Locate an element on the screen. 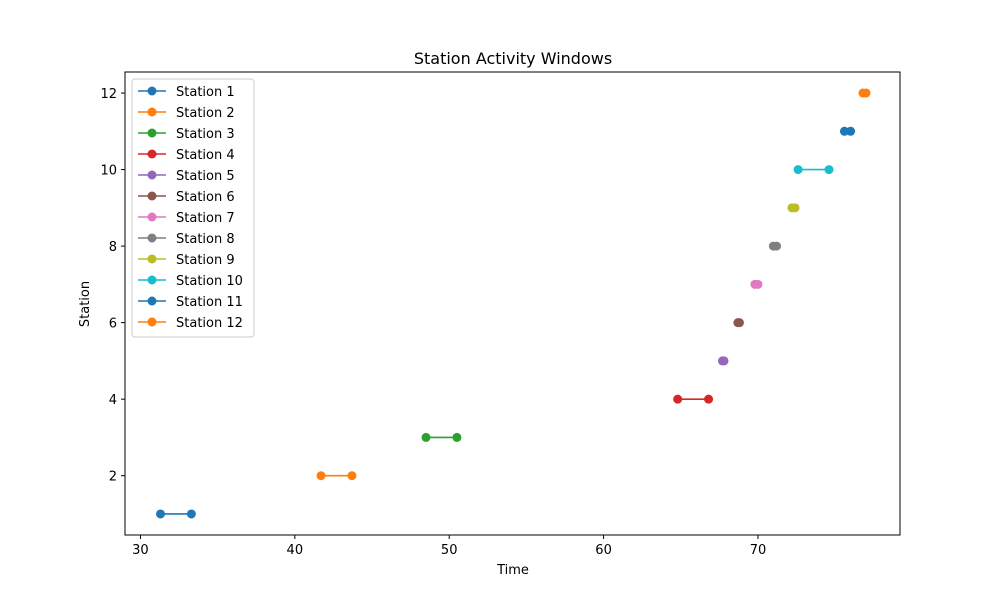 The width and height of the screenshot is (1000, 600). legend-entry: Station 3 is located at coordinates (186, 134).